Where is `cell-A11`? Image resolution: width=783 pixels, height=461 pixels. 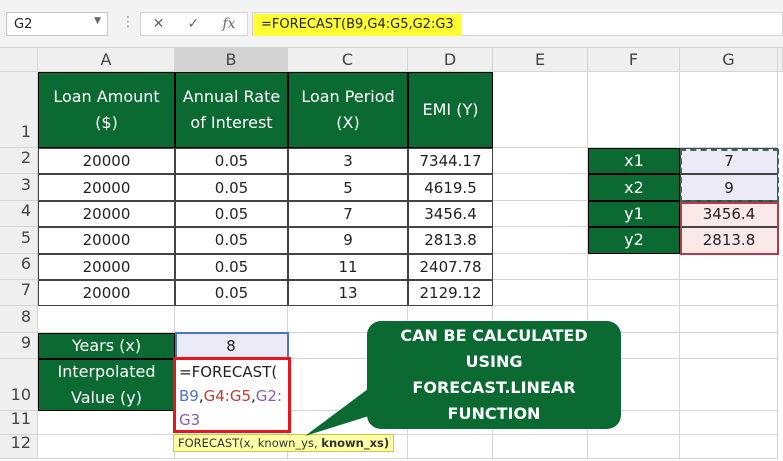
cell-A11 is located at coordinates (106, 423).